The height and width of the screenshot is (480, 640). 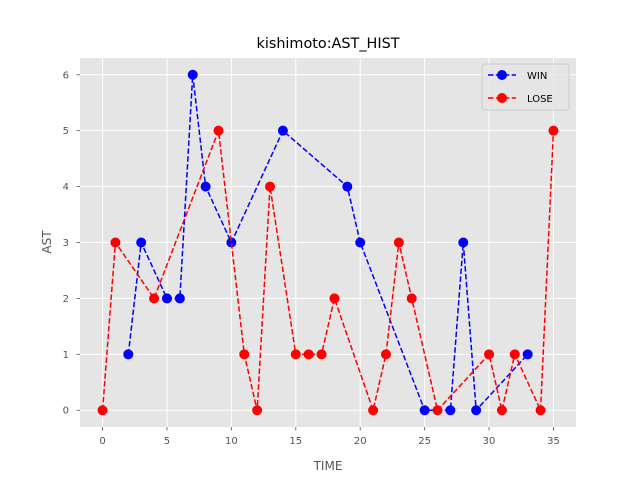 What do you see at coordinates (47, 242) in the screenshot?
I see `y-axis-label: AST` at bounding box center [47, 242].